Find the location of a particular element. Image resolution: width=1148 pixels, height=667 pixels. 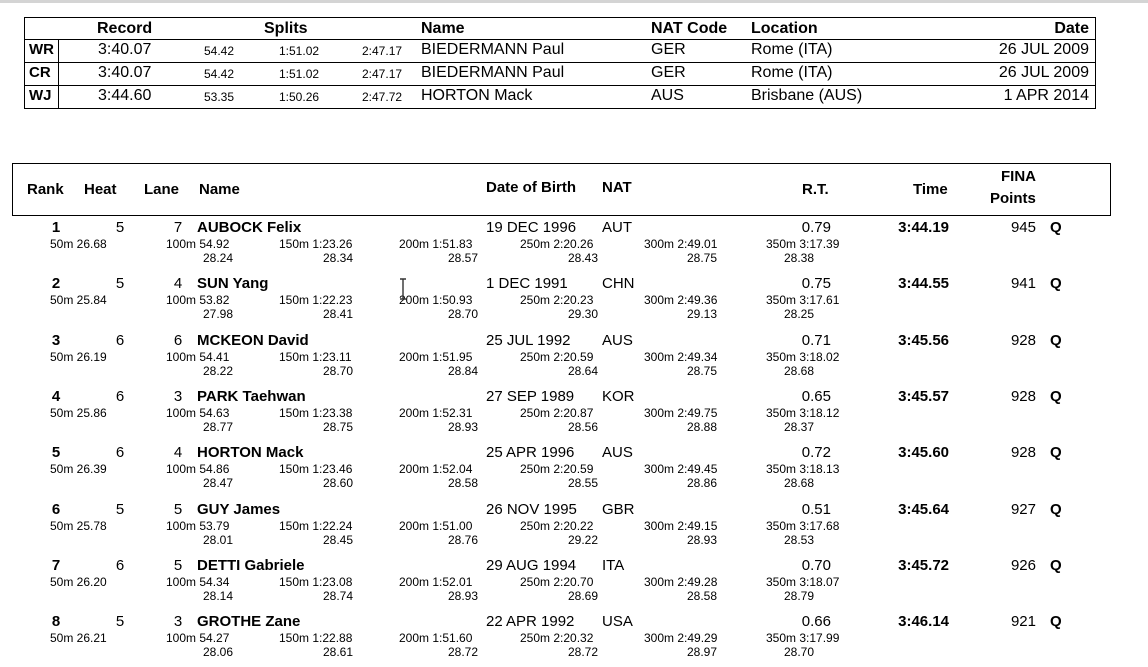

result-time: 3:46.14 is located at coordinates (923, 621).